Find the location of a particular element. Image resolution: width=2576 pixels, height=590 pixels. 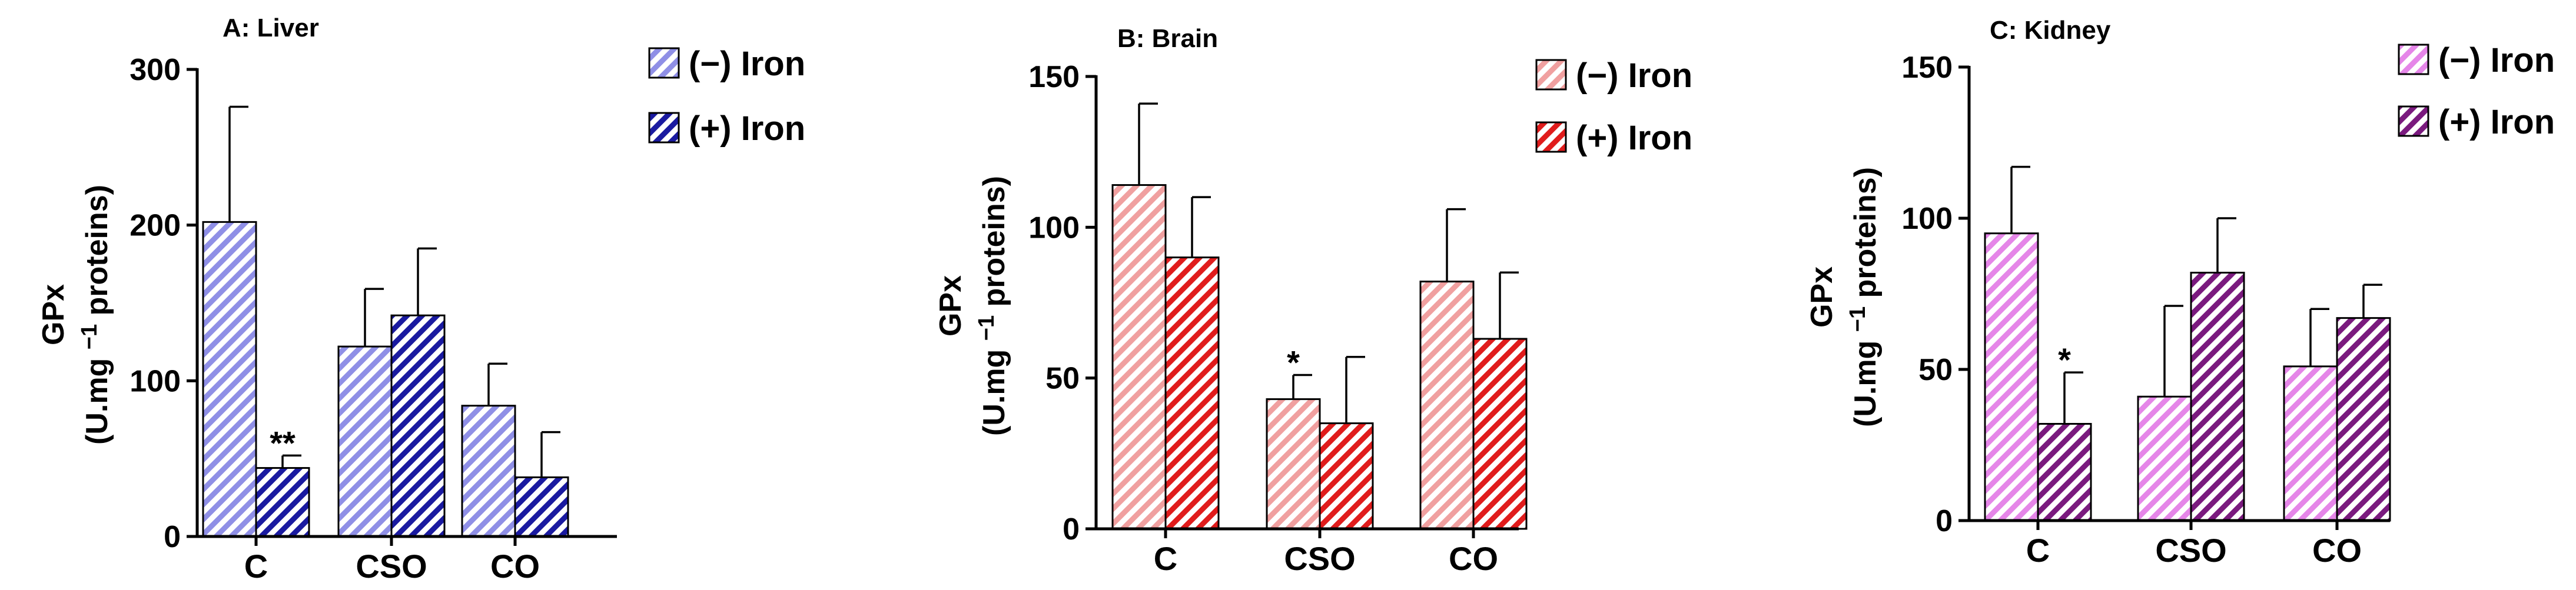

significance-marker: ** is located at coordinates (283, 442).